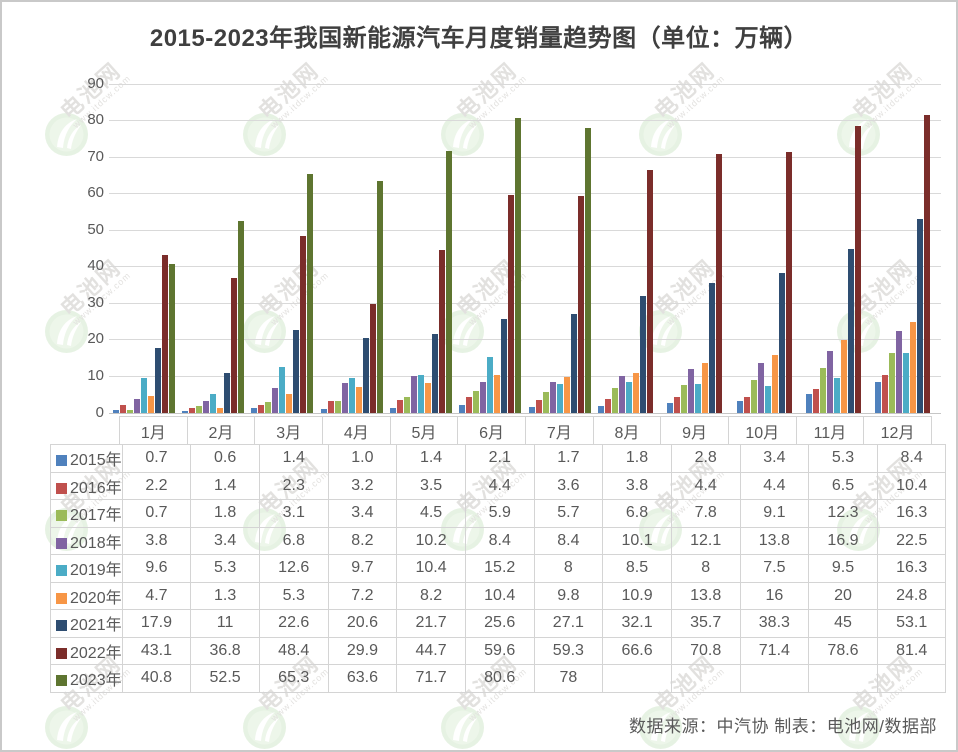 The image size is (958, 752). Describe the element at coordinates (431, 485) in the screenshot. I see `table-cell: 3.5` at that location.